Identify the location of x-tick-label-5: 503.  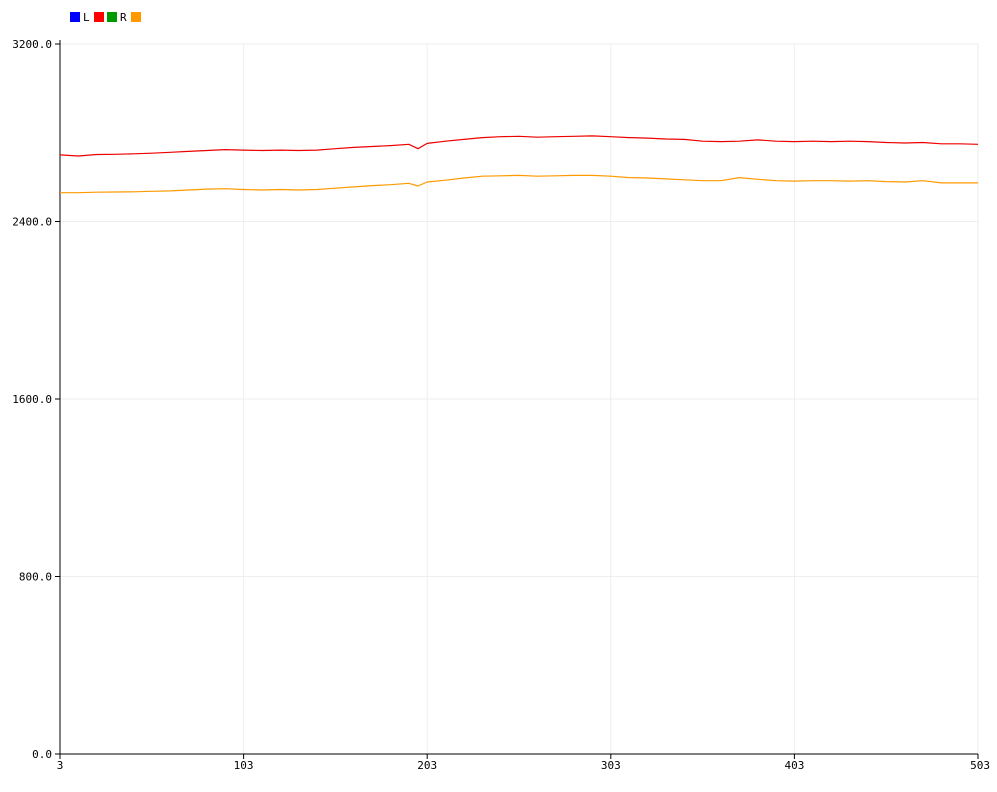
(980, 765).